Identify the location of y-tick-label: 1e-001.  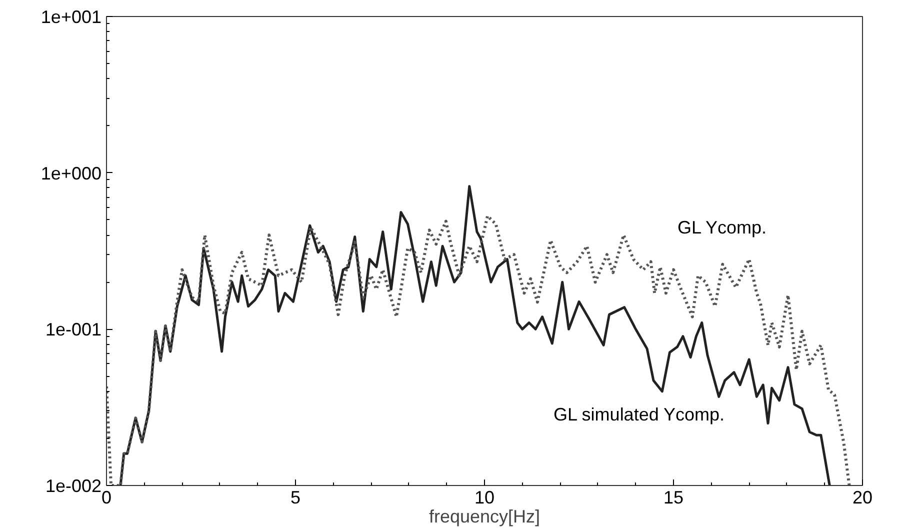
(73, 330).